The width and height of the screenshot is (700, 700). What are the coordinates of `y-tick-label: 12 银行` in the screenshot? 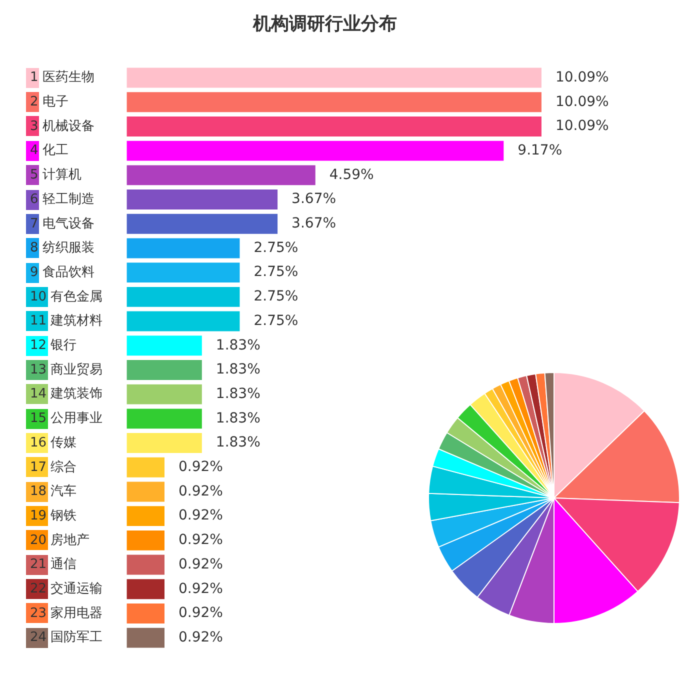 It's located at (53, 345).